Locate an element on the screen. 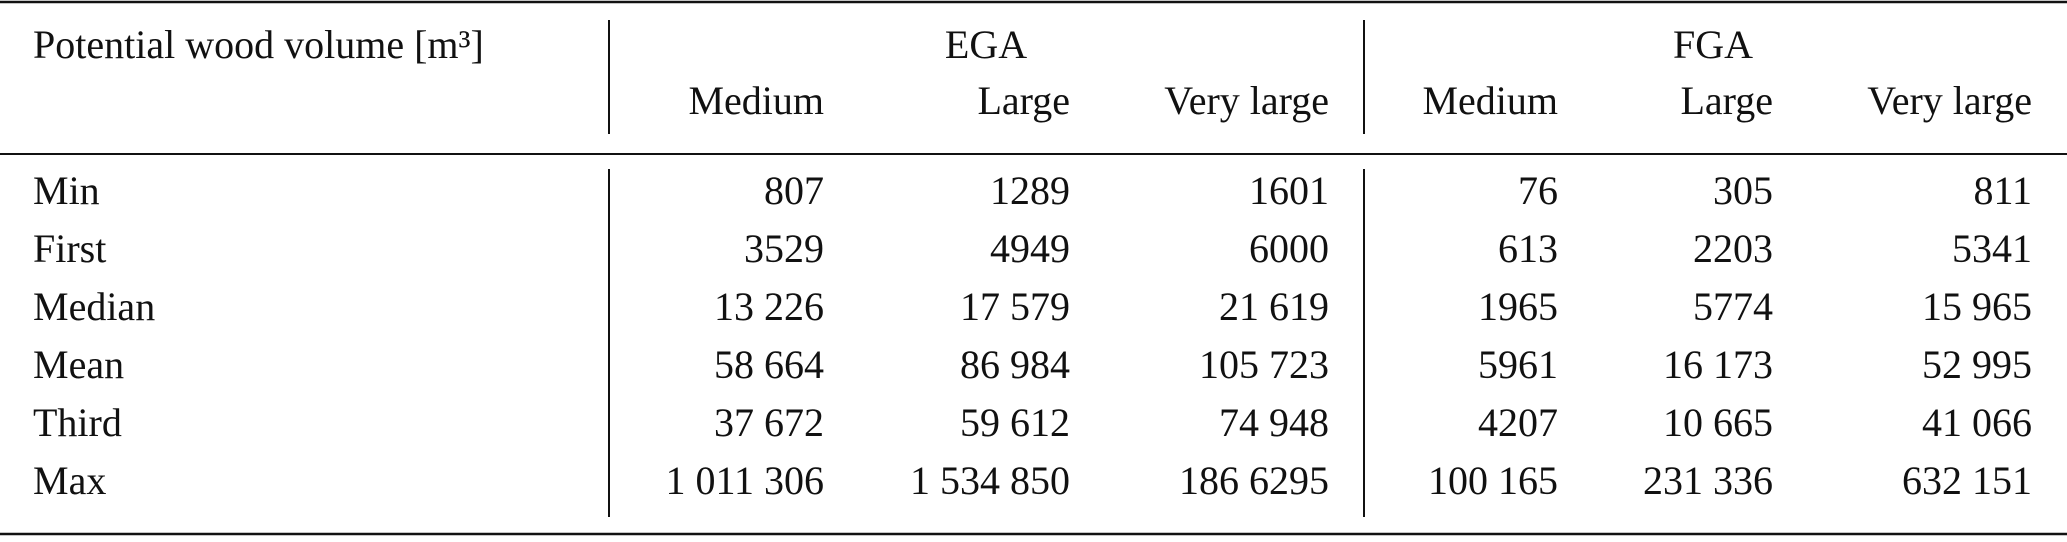  group-header: EGA is located at coordinates (986, 44).